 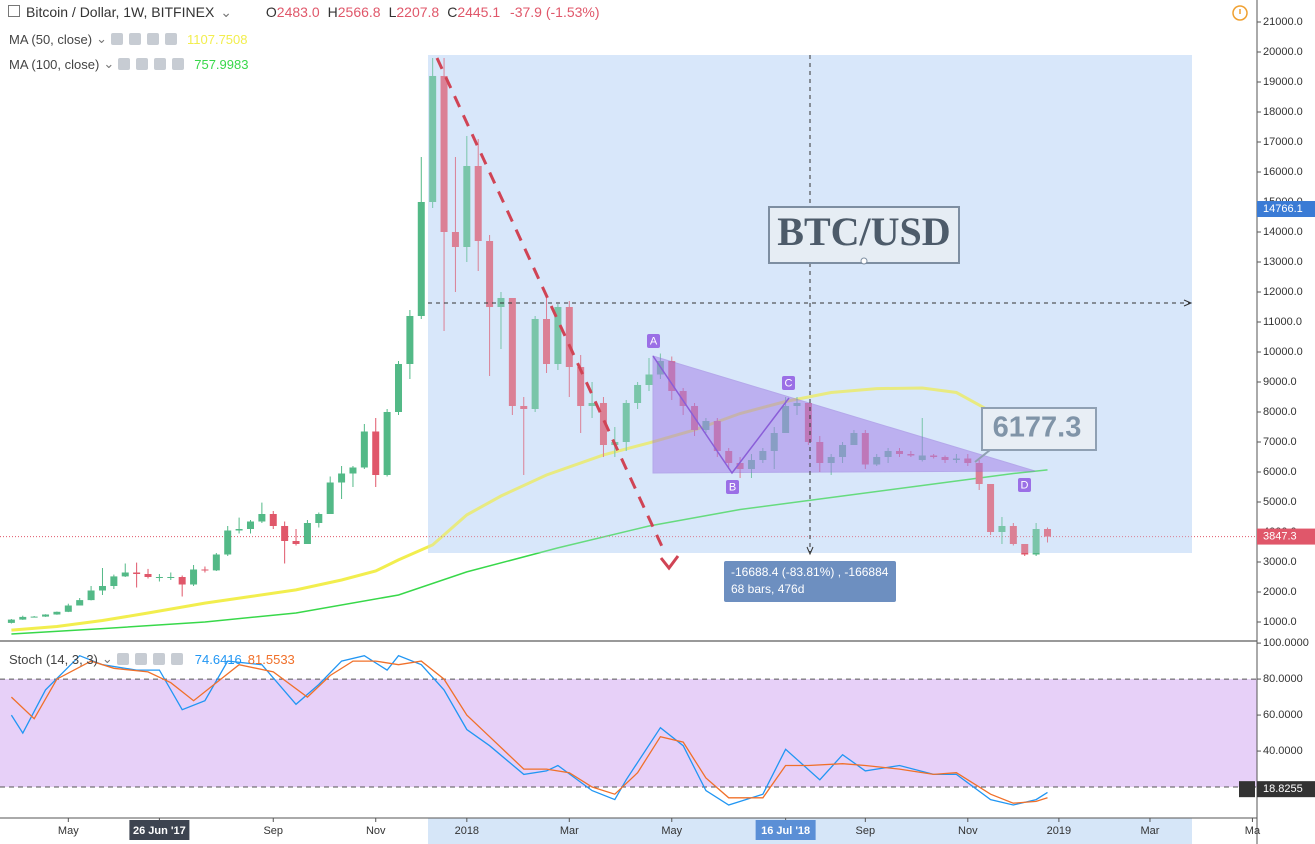 I want to click on y-tick-label: 60.0000, so click(x=1283, y=715).